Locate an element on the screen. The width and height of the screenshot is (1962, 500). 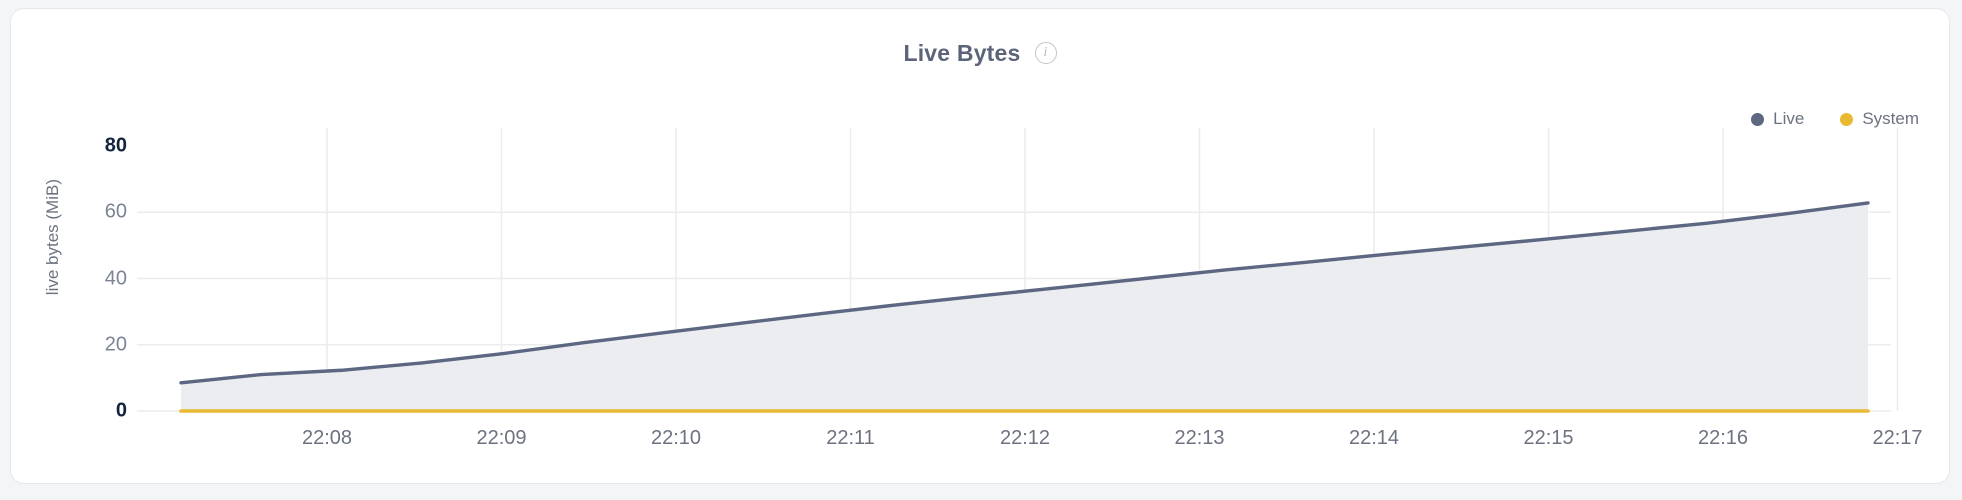
page-title: Live Bytes i is located at coordinates (980, 53).